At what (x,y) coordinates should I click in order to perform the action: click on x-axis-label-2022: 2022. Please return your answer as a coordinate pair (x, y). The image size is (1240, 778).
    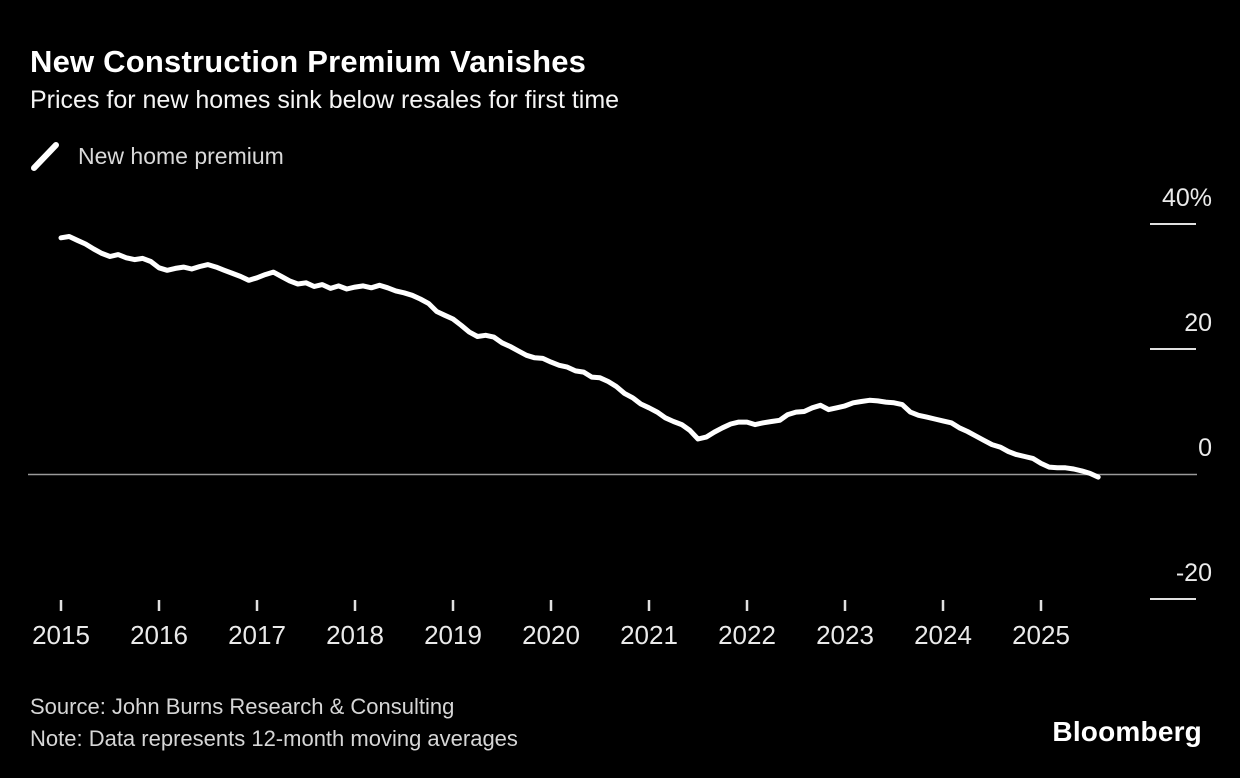
    Looking at the image, I should click on (747, 635).